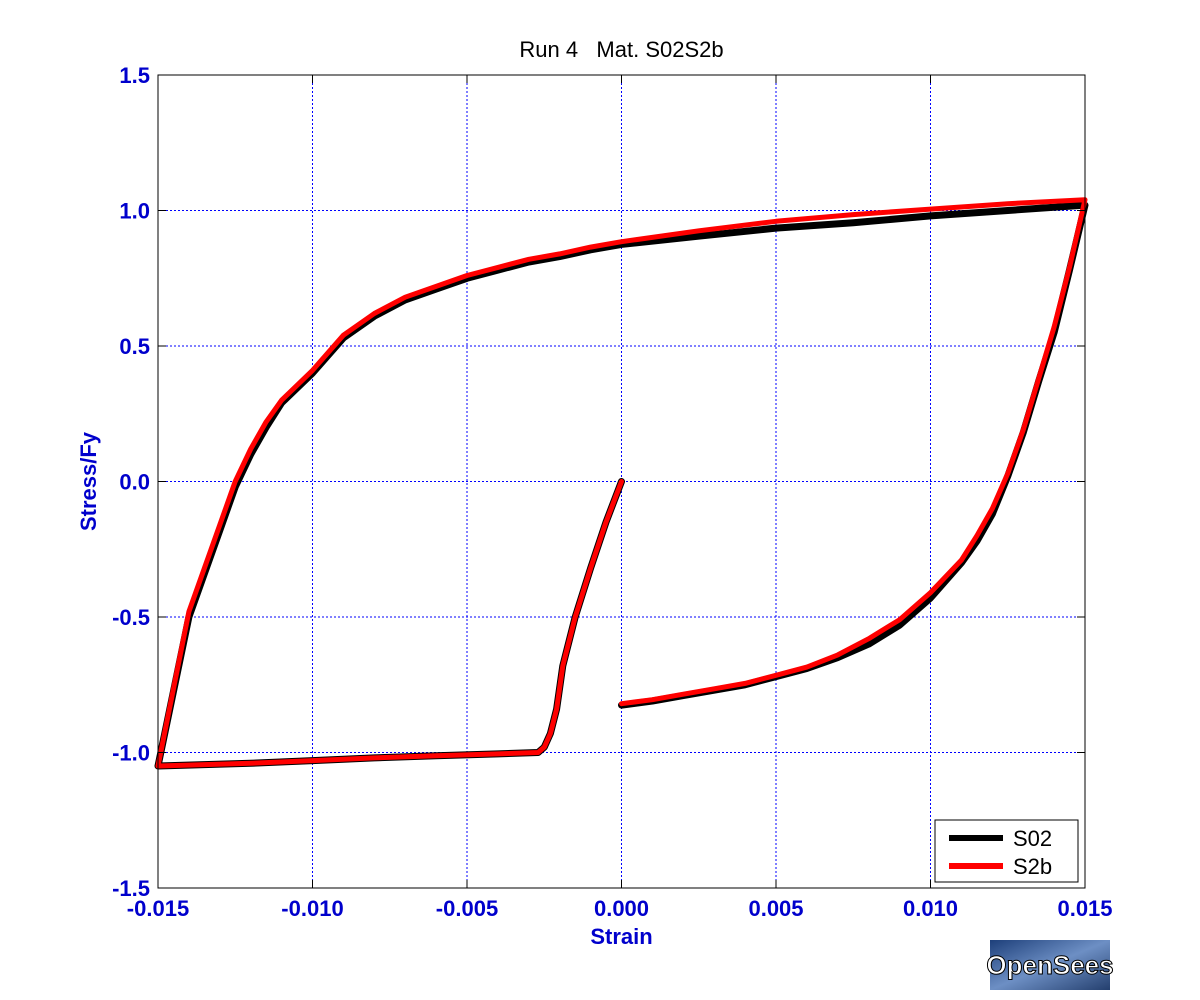 The width and height of the screenshot is (1200, 1000). Describe the element at coordinates (134, 75) in the screenshot. I see `y-tick-label: 1.5` at that location.